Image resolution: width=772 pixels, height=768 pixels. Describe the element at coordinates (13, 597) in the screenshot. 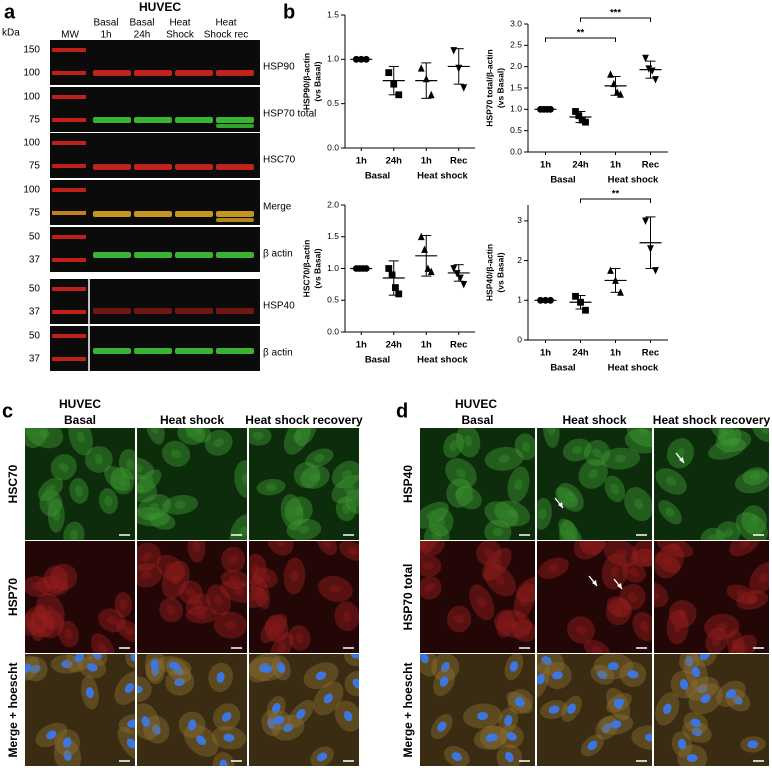

I see `row-label: HSP70` at that location.